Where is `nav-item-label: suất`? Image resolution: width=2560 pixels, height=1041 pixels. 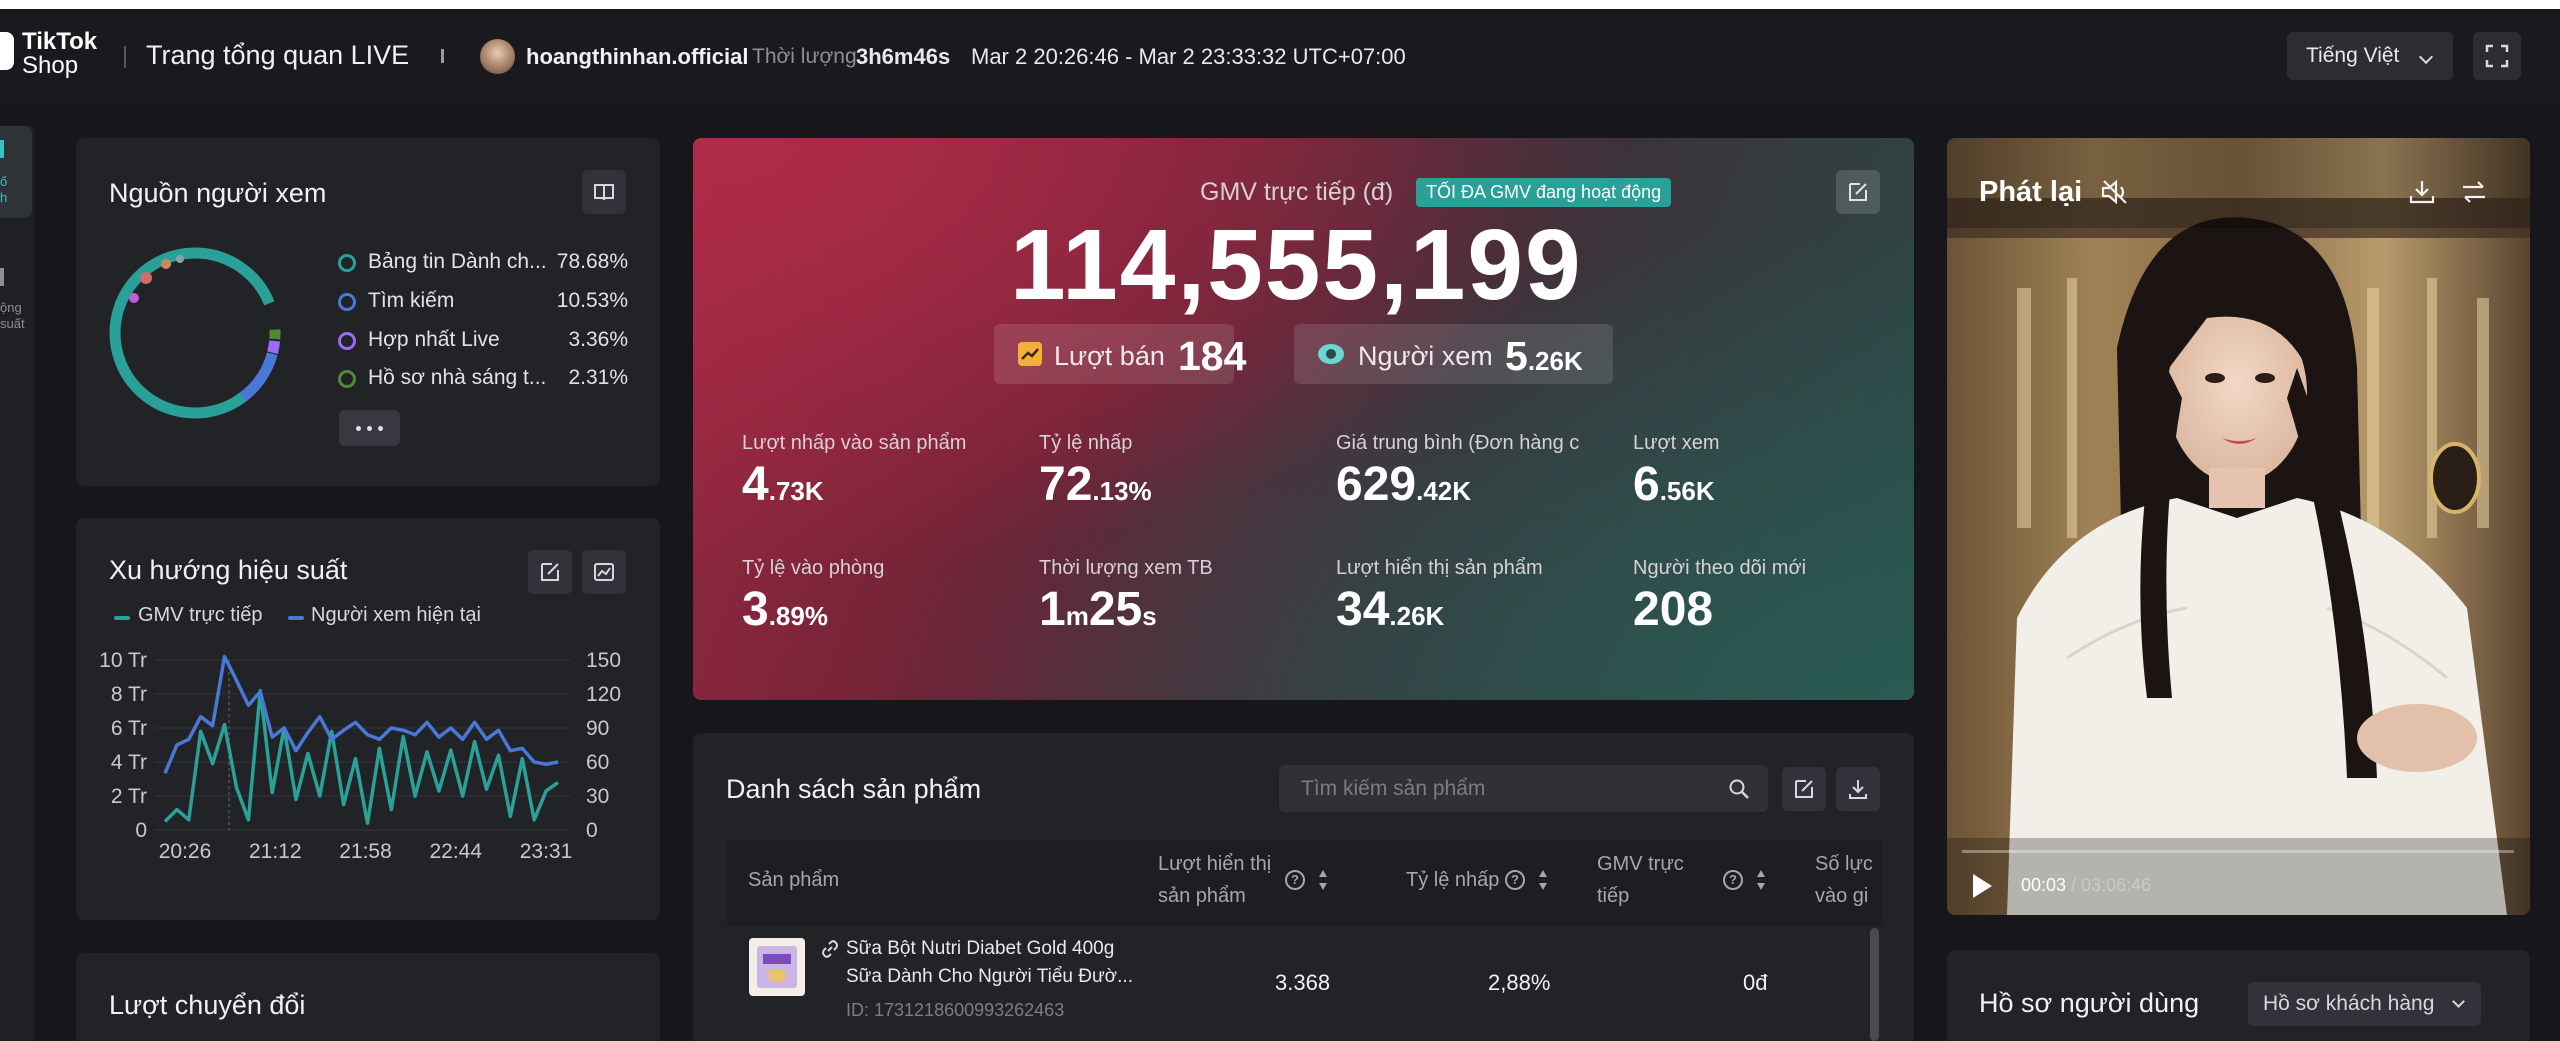
nav-item-label: suất is located at coordinates (12, 323).